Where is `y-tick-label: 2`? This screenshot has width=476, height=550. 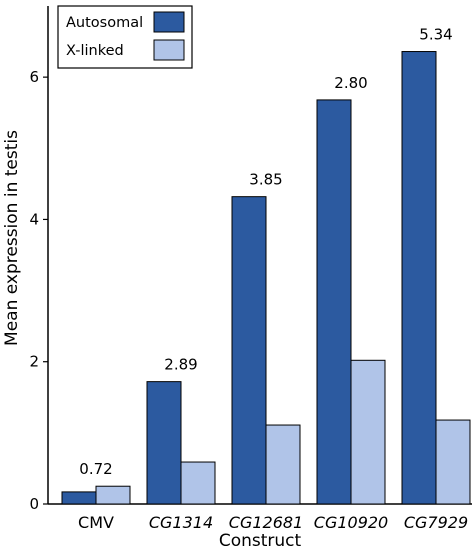 y-tick-label: 2 is located at coordinates (34, 362).